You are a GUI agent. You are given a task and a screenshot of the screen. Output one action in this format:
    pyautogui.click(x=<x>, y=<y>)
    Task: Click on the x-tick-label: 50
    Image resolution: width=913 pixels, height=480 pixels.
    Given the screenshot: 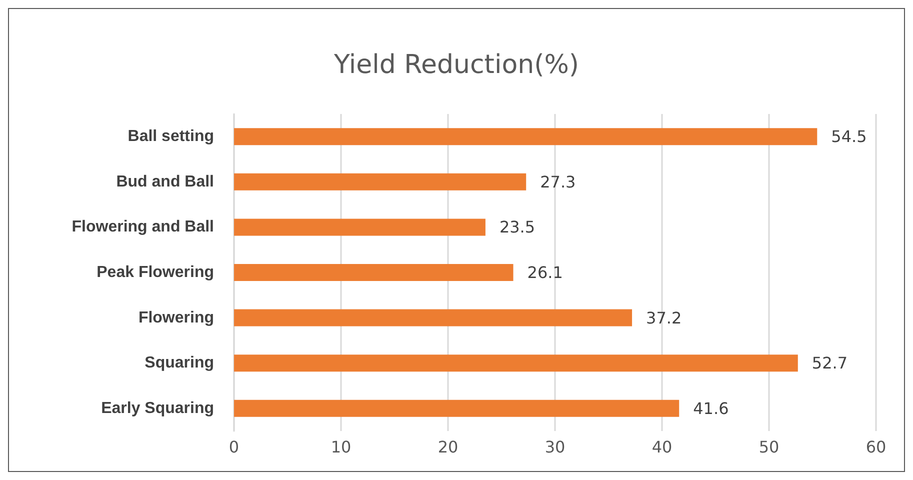 What is the action you would take?
    pyautogui.click(x=769, y=447)
    